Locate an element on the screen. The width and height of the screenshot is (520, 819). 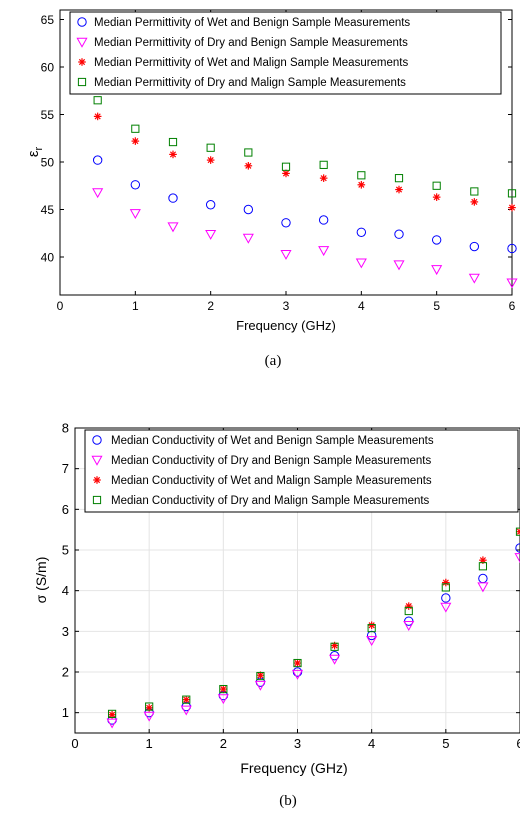
x-tick-label: 0 is located at coordinates (60, 306).